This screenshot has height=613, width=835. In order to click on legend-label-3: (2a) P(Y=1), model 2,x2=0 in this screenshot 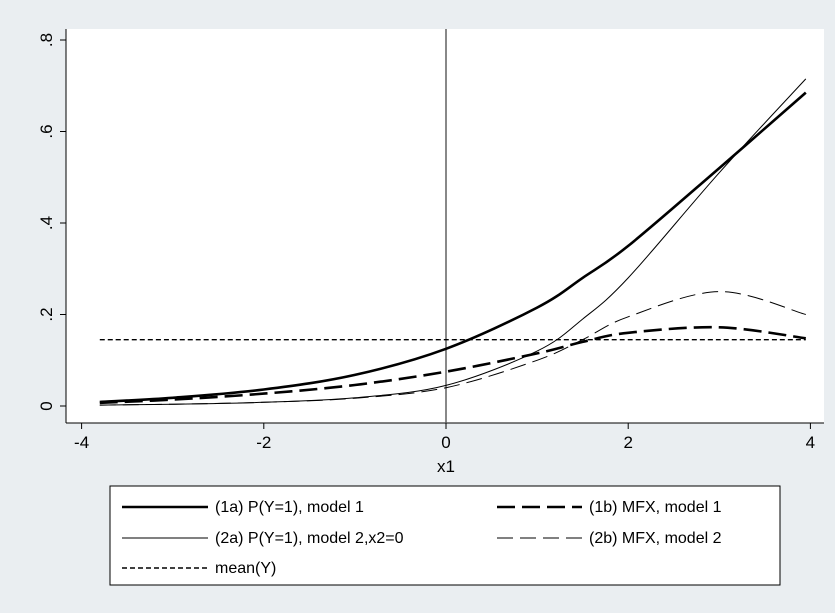, I will do `click(309, 538)`.